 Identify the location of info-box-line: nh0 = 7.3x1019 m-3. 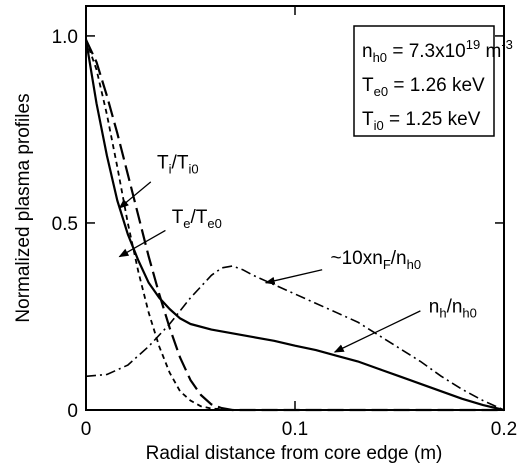
(437, 51).